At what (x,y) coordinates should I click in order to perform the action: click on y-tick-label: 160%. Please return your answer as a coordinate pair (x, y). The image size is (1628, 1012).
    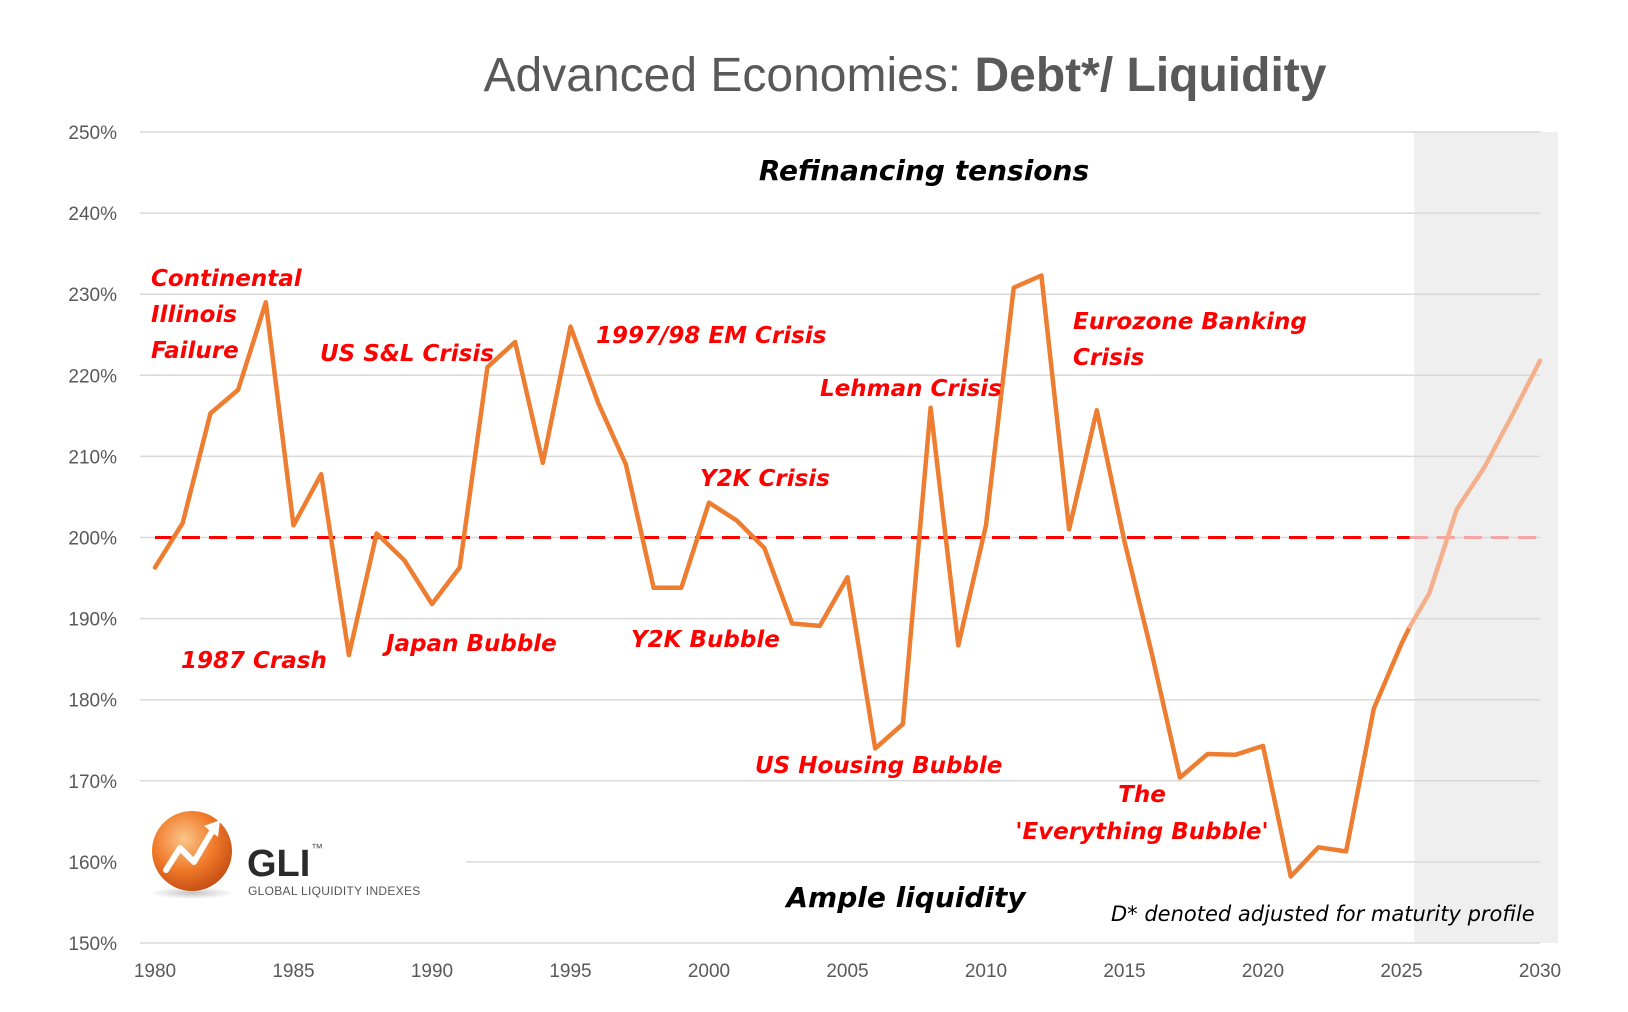
    Looking at the image, I should click on (92, 863).